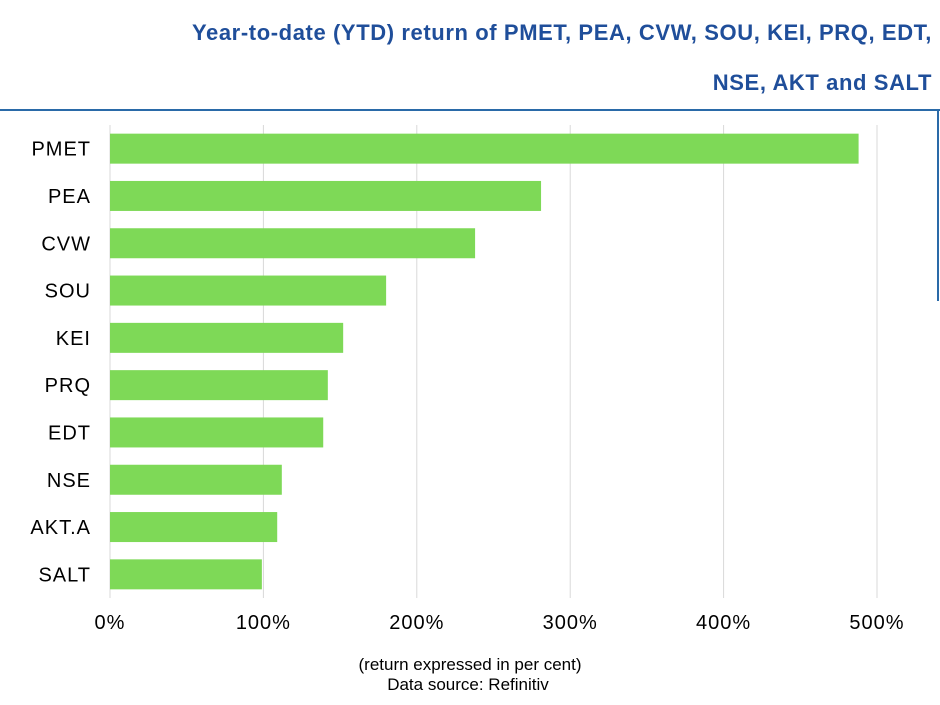 The height and width of the screenshot is (705, 940). Describe the element at coordinates (470, 664) in the screenshot. I see `axis-note: (return expressed in per cent)` at that location.